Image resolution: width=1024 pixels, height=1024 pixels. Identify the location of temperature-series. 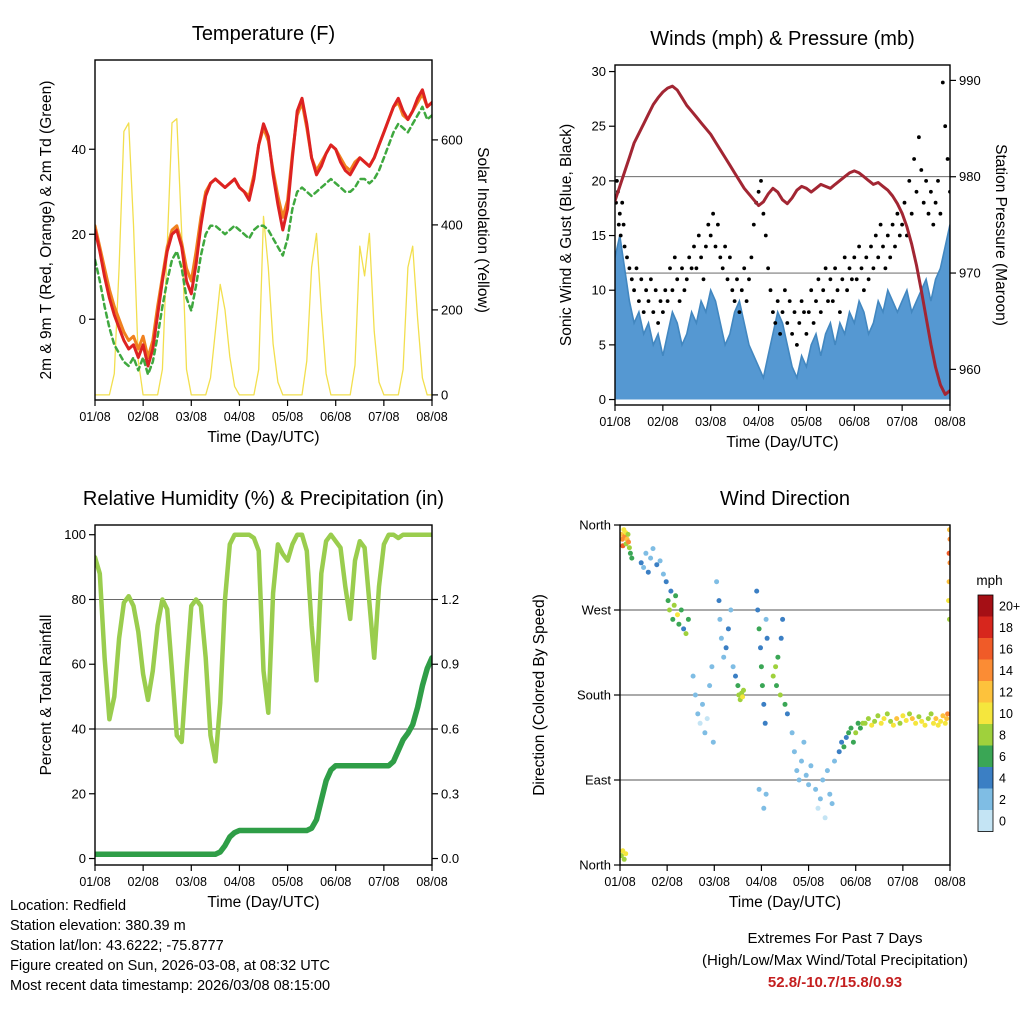
(263, 242).